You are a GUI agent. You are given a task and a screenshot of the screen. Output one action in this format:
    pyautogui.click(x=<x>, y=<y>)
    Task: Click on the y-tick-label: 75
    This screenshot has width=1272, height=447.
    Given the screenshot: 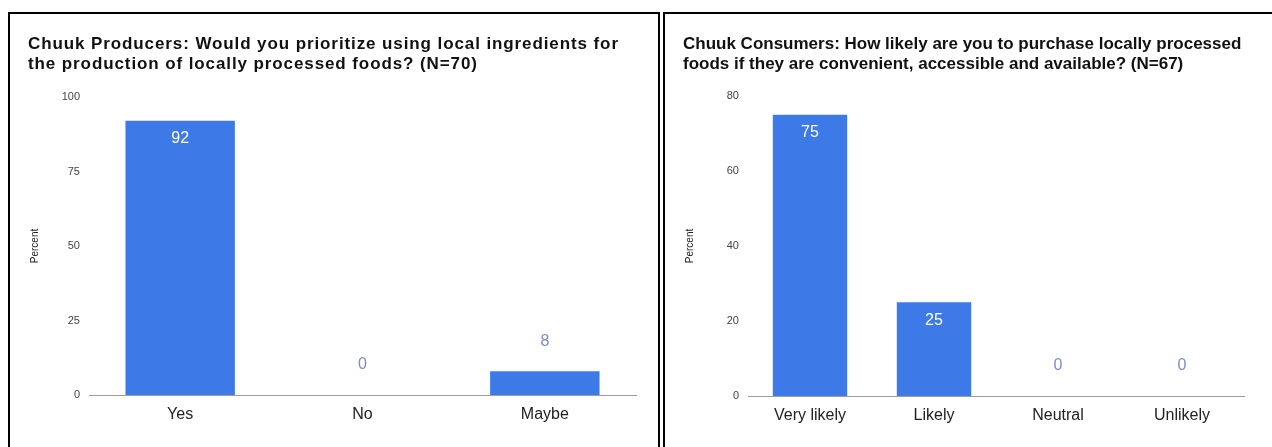 What is the action you would take?
    pyautogui.click(x=73, y=170)
    